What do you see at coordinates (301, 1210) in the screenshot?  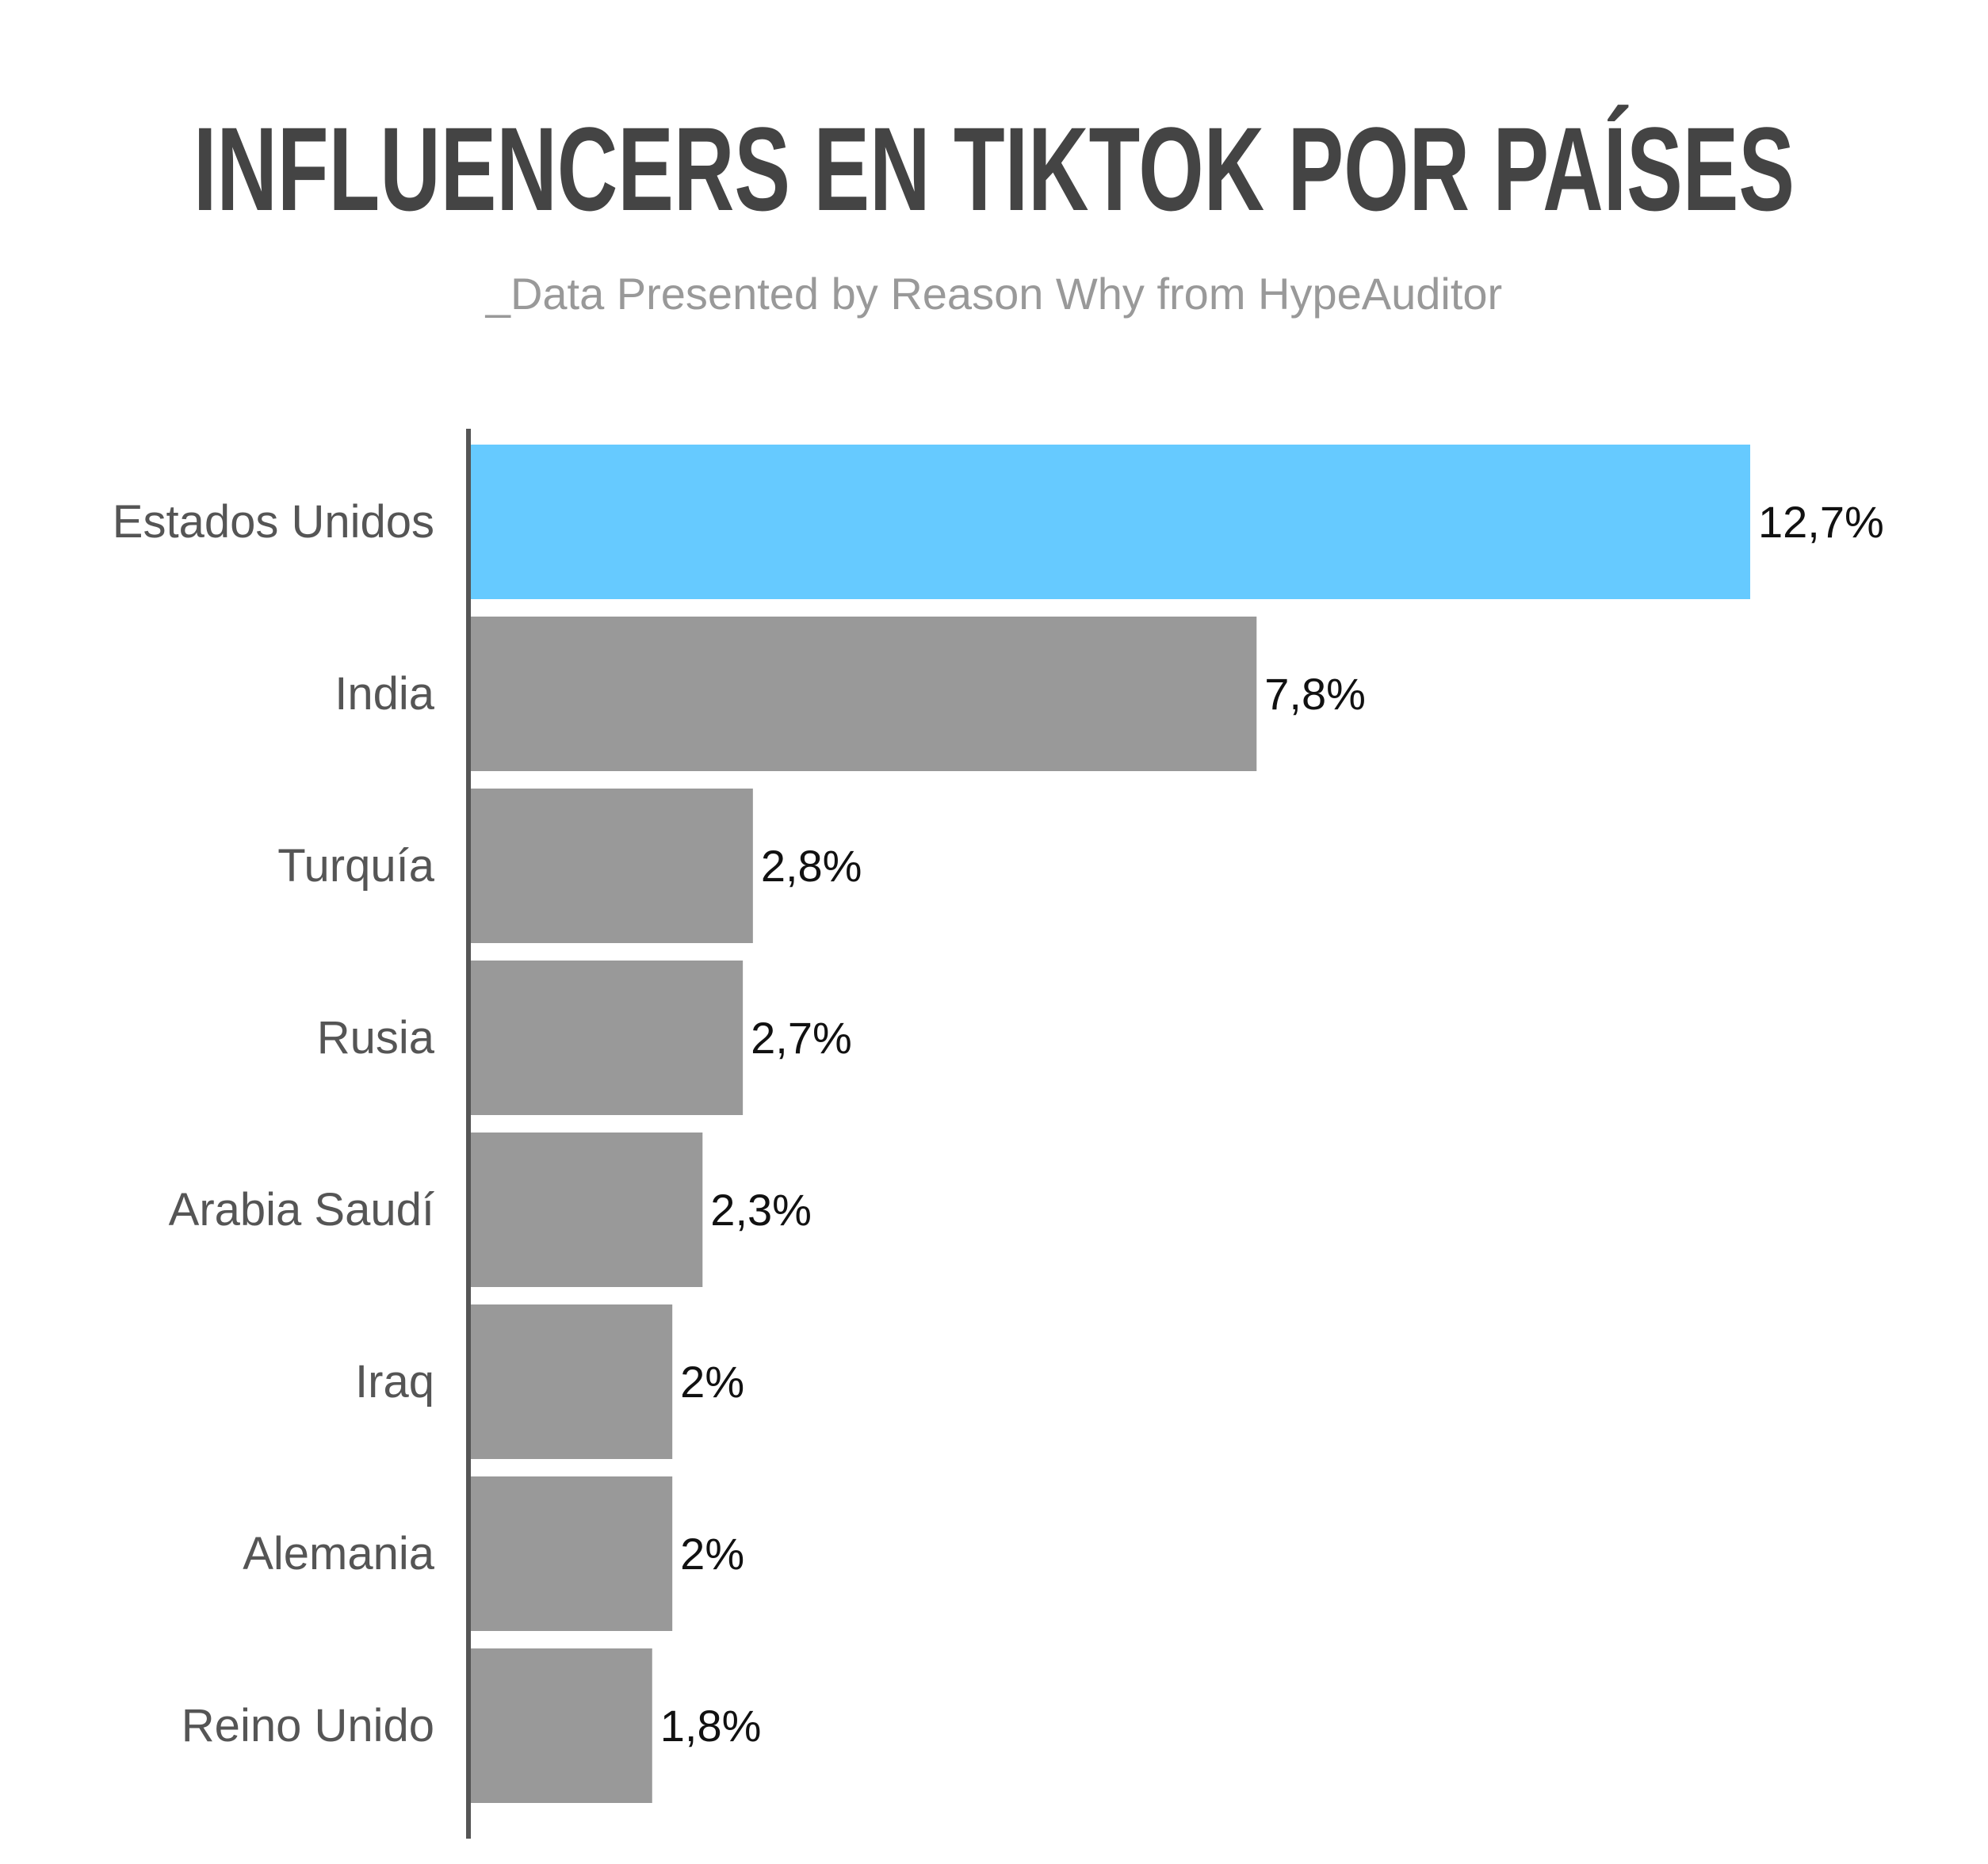 I see `category-label-4: Arabia Saudí` at bounding box center [301, 1210].